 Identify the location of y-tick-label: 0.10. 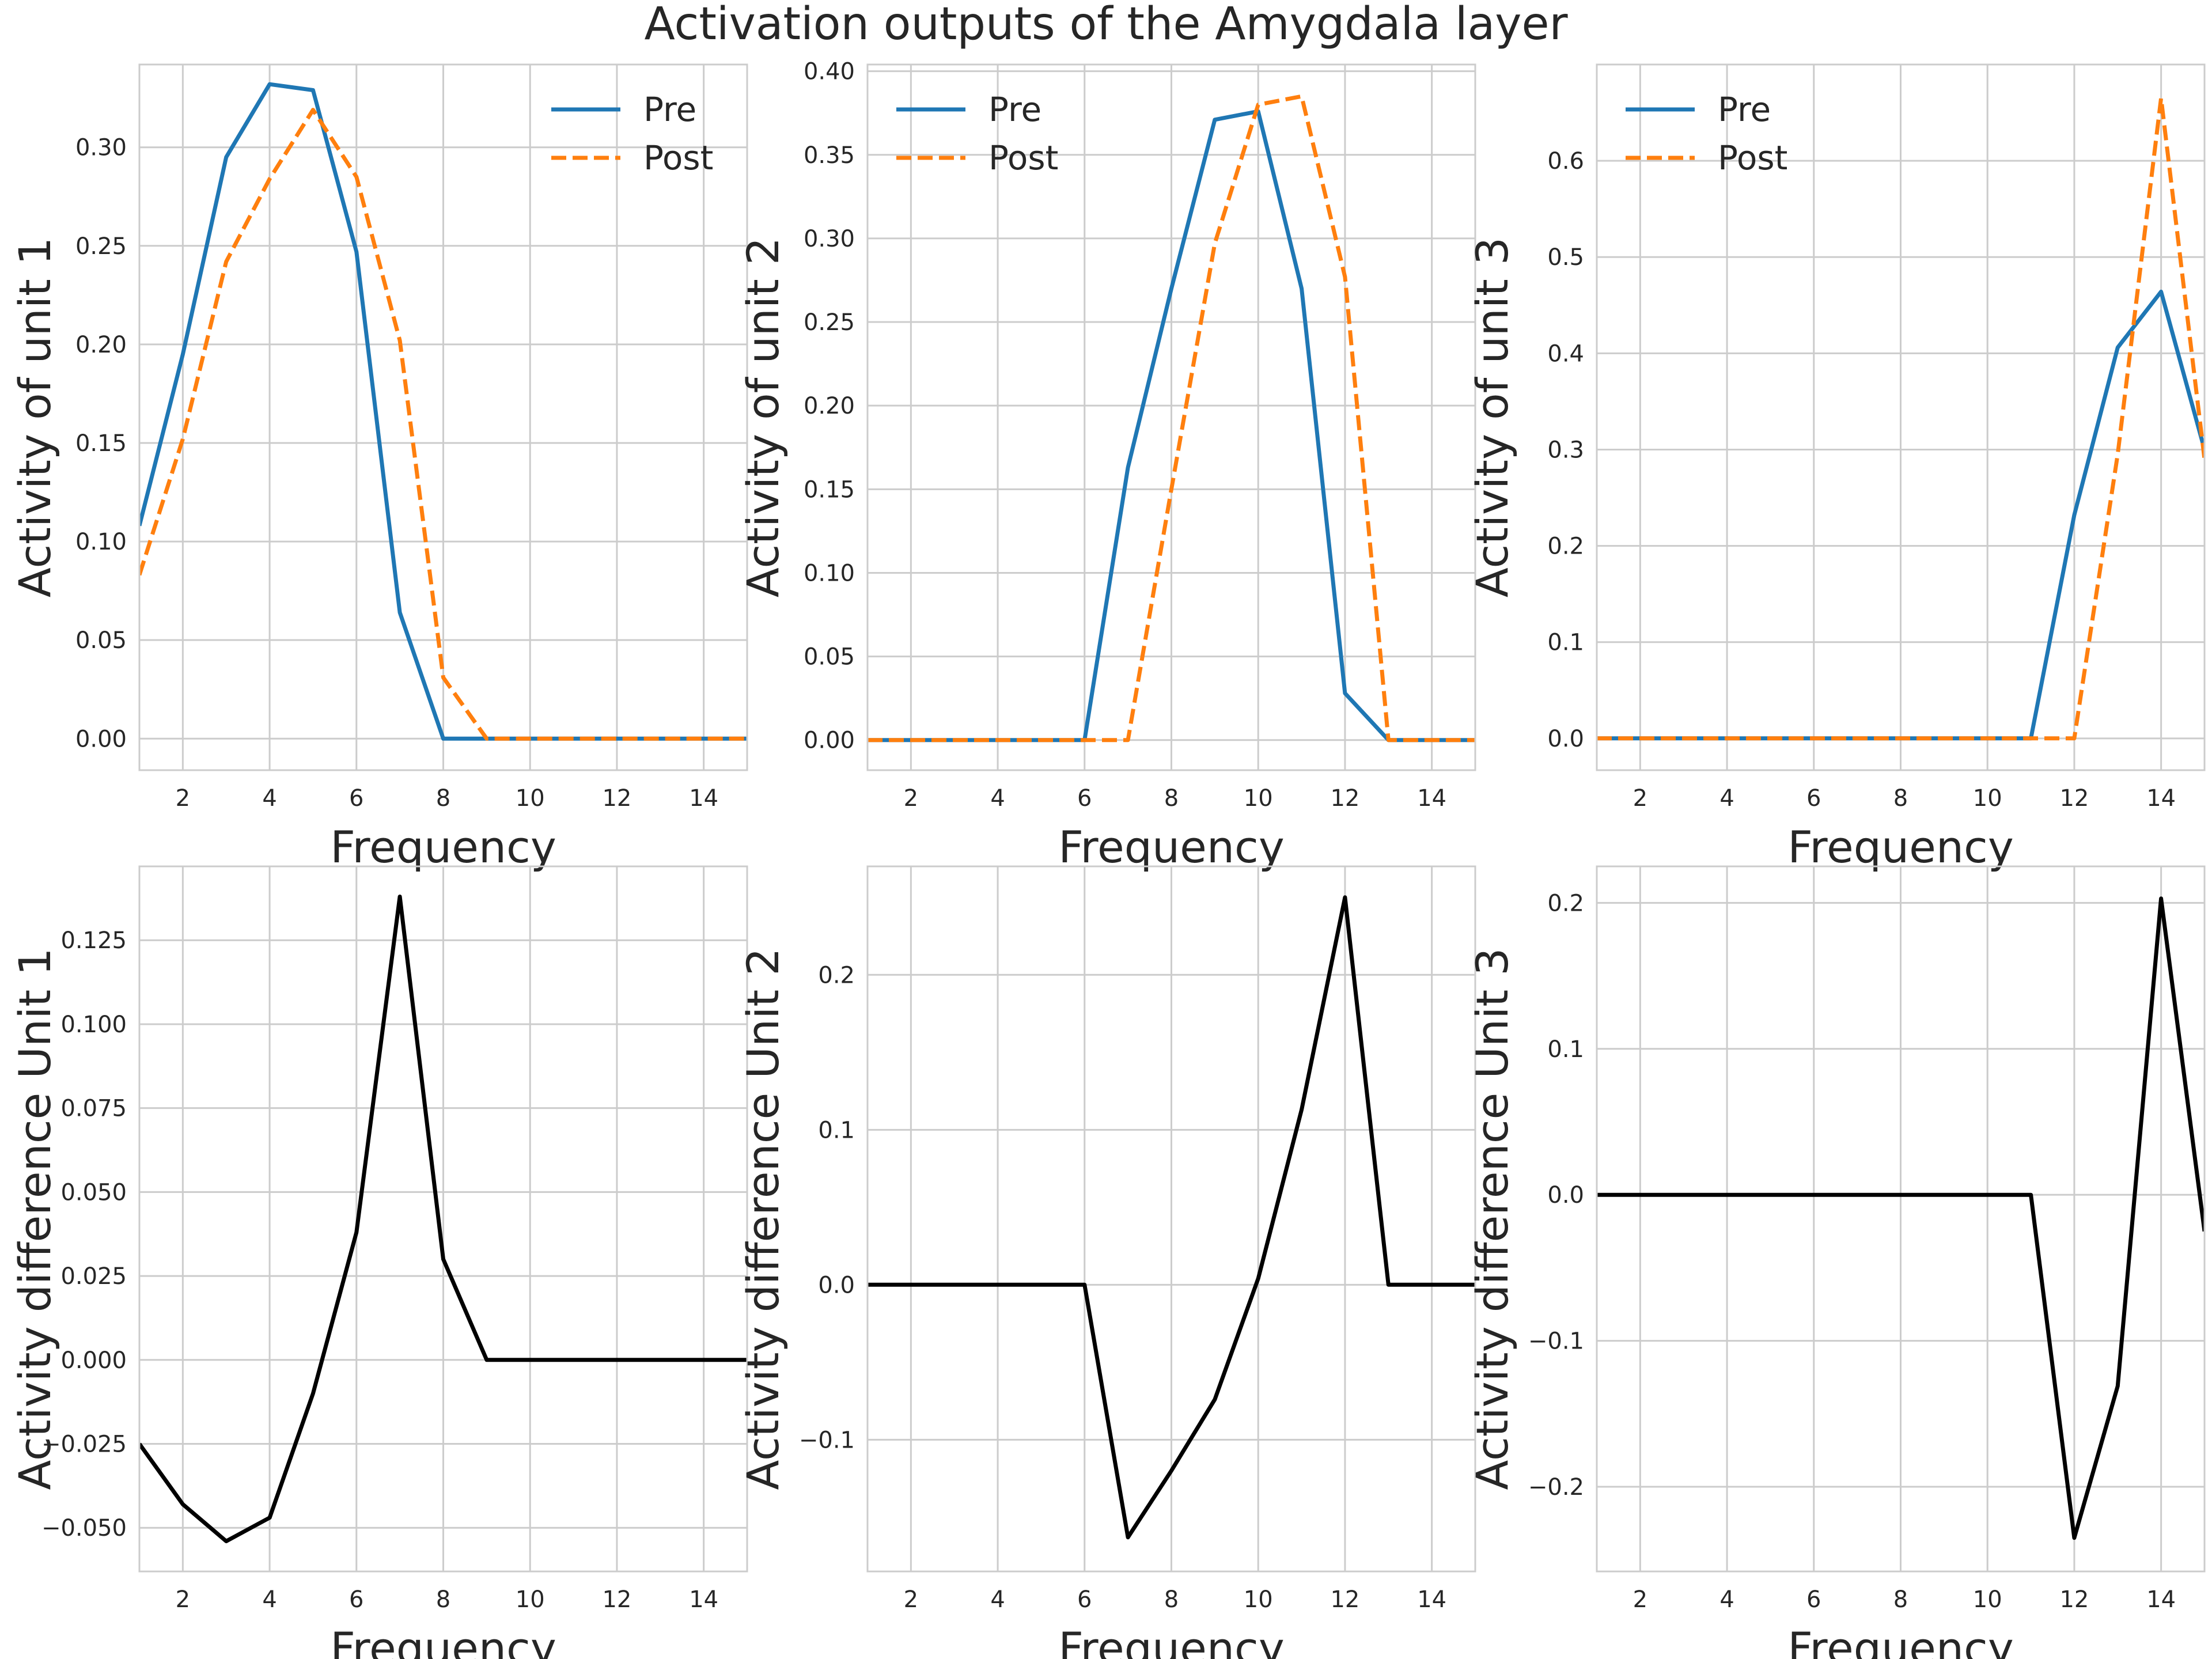
(101, 542).